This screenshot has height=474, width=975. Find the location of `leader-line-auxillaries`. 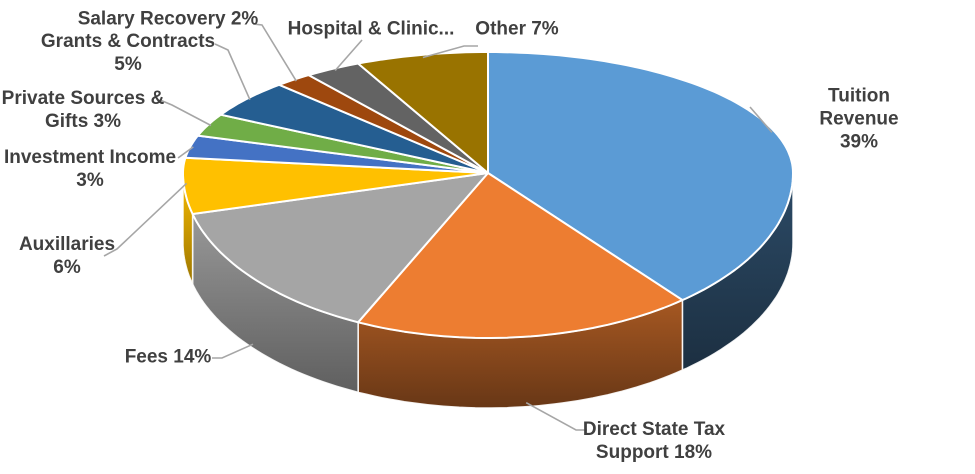

leader-line-auxillaries is located at coordinates (145, 219).